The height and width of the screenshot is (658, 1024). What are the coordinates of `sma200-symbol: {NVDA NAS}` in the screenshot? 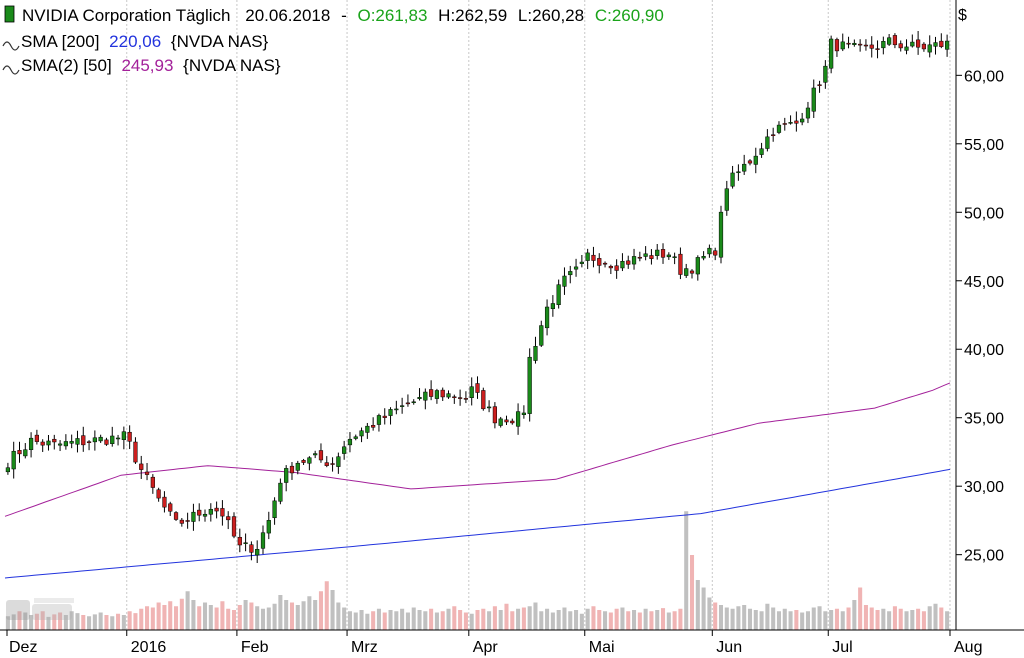 It's located at (220, 41).